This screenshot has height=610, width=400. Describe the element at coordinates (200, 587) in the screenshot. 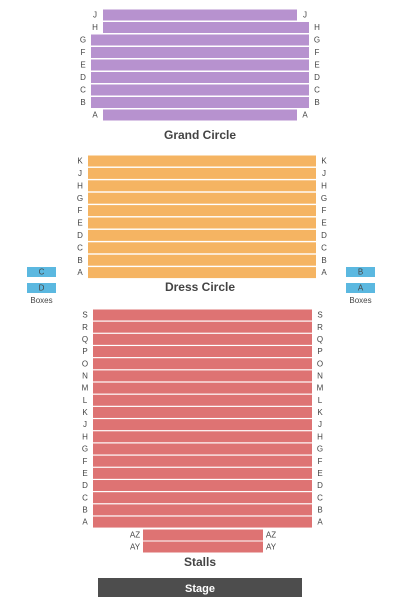

I see `stage-block` at that location.